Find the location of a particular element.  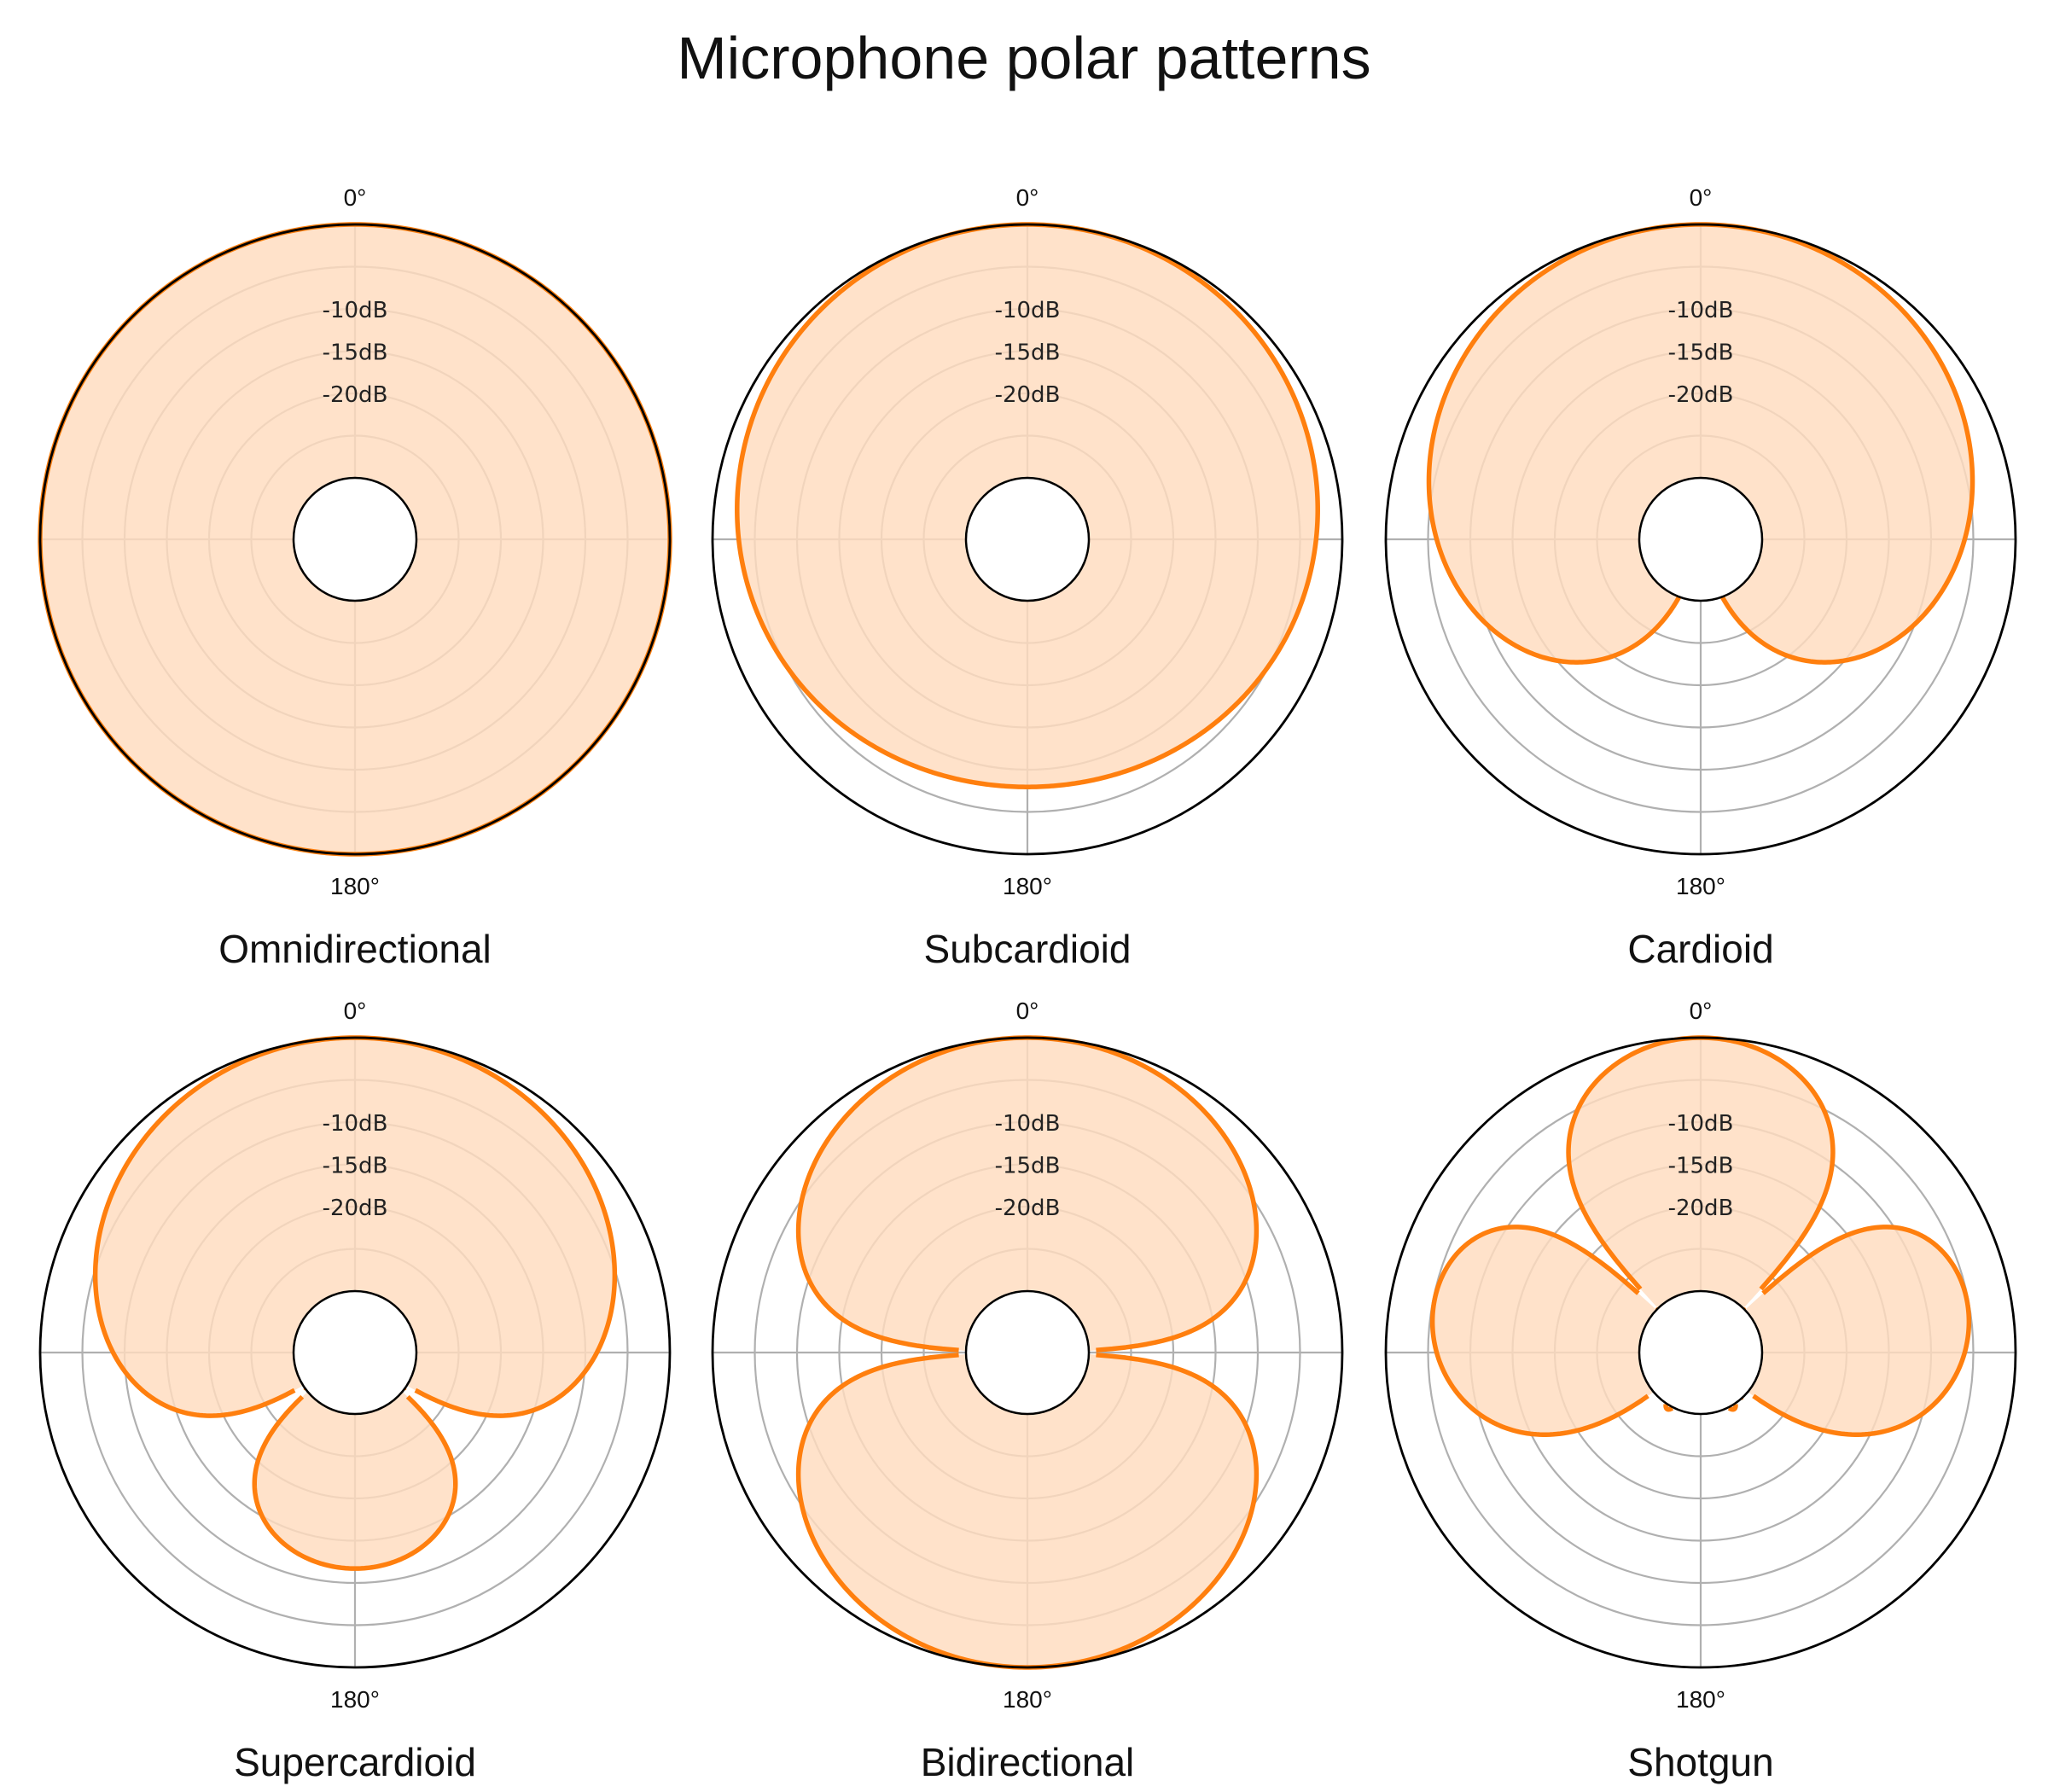

chart-title: Microphone polar patterns is located at coordinates (1024, 58).